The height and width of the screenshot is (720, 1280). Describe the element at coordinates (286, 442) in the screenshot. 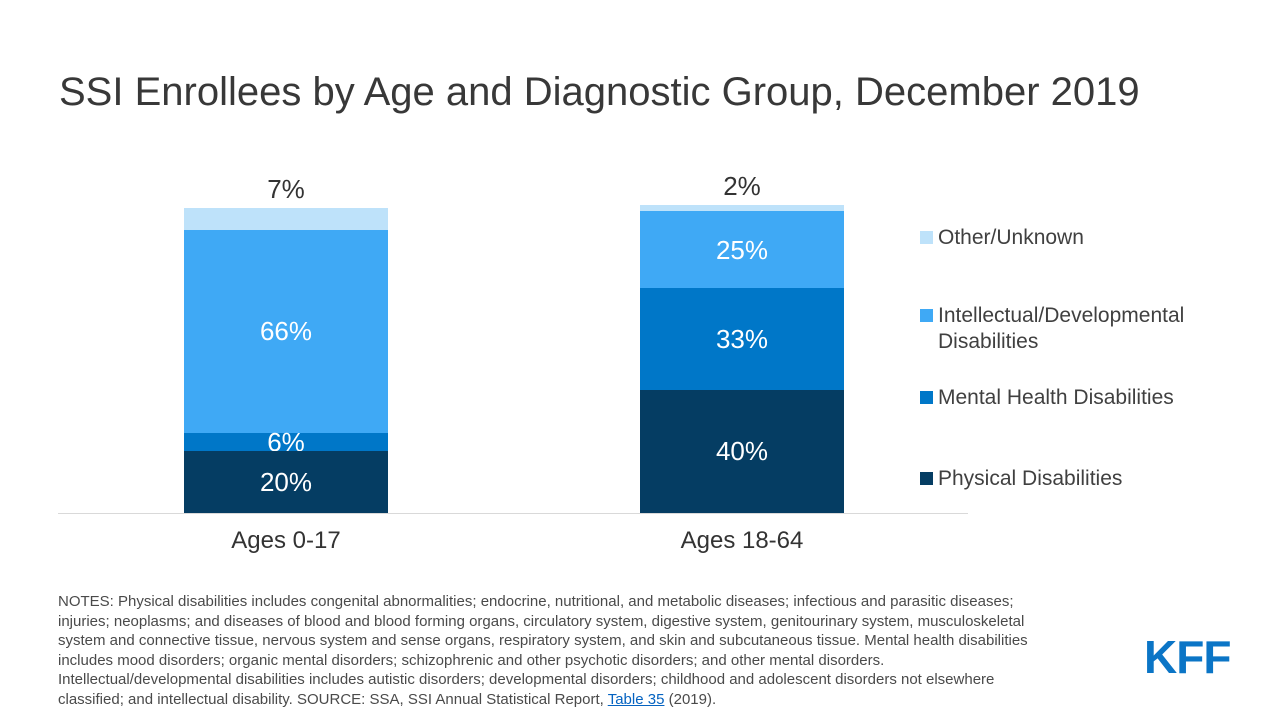

I see `bar-segment: 6%` at that location.